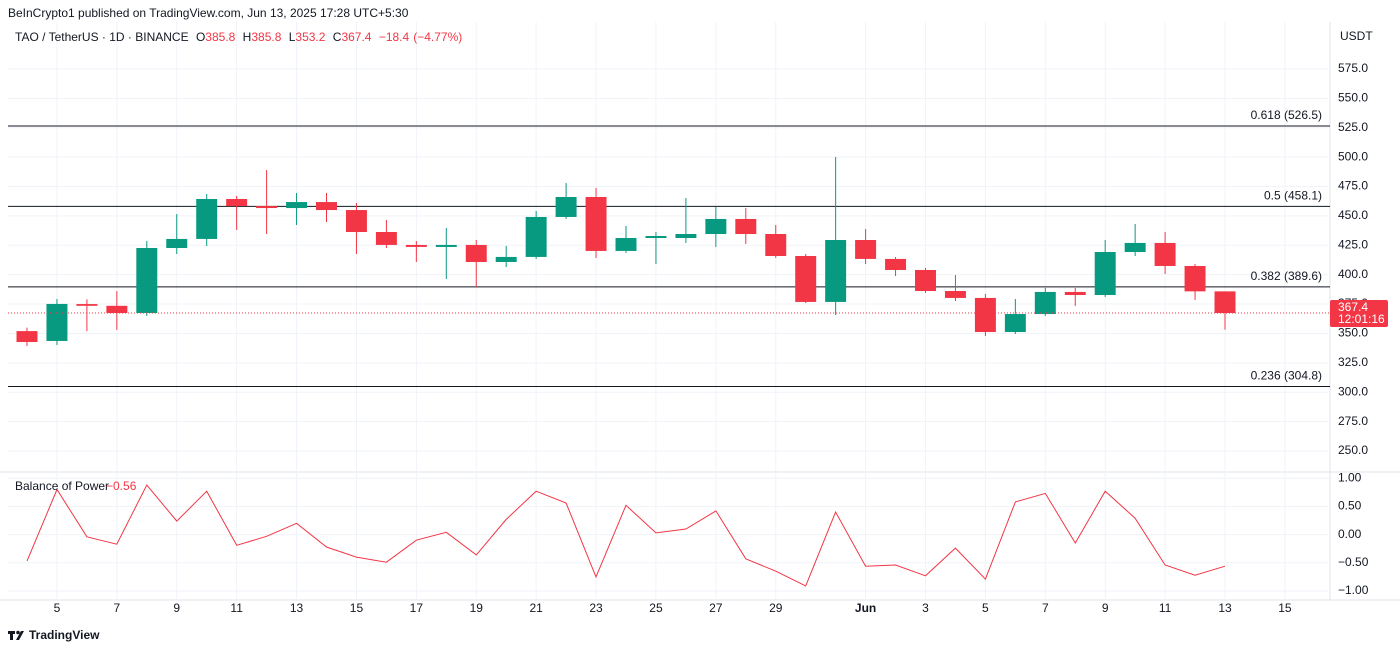 The height and width of the screenshot is (651, 1400). I want to click on fib-level-label: 0.618 (526.5), so click(1286, 115).